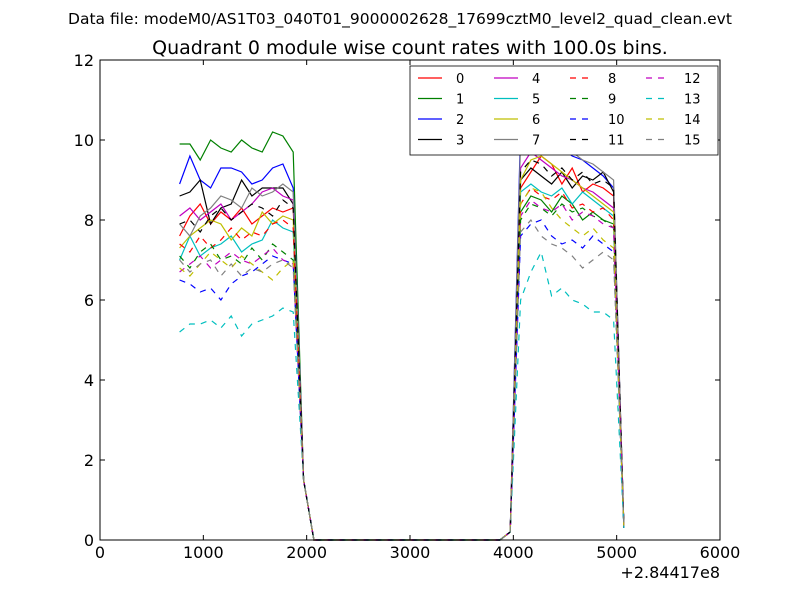 The height and width of the screenshot is (600, 800). Describe the element at coordinates (616, 141) in the screenshot. I see `legend-label-11: 11` at that location.